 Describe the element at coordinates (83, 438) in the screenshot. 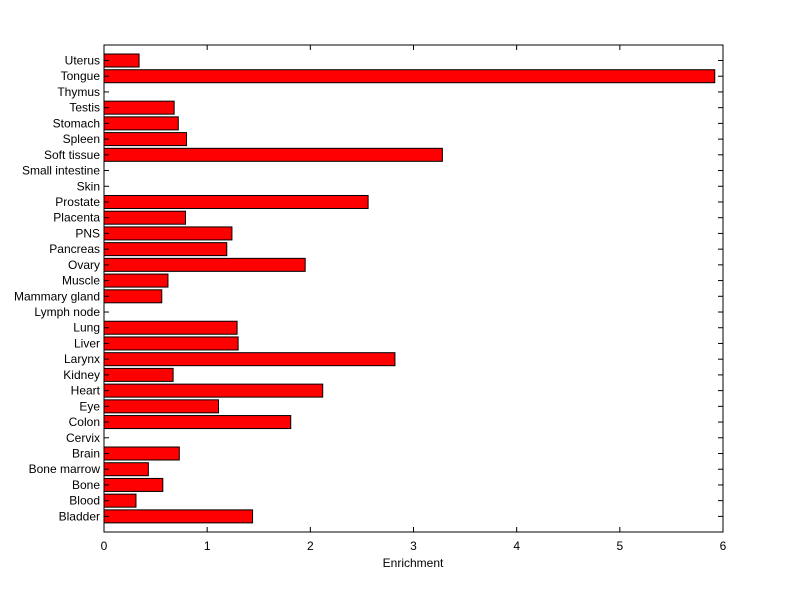

I see `y-tick-label-cervix: Cervix` at that location.